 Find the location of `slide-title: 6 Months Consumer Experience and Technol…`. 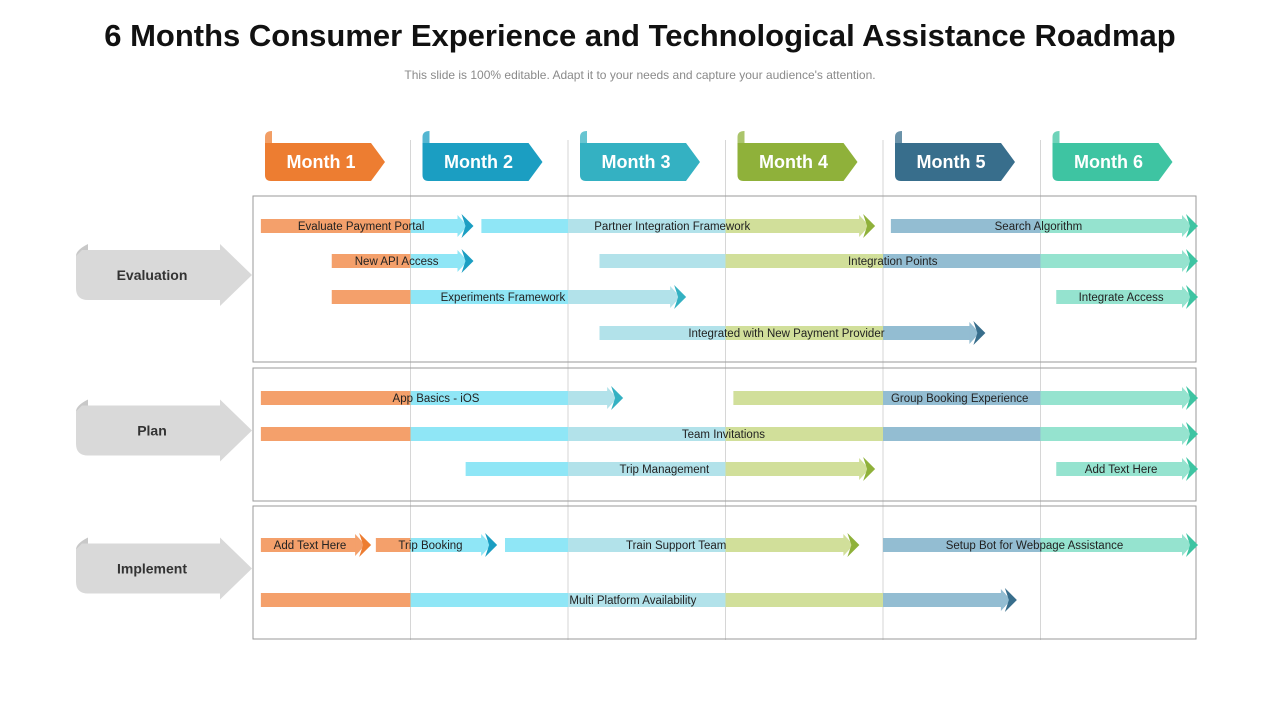

slide-title: 6 Months Consumer Experience and Technol… is located at coordinates (640, 35).